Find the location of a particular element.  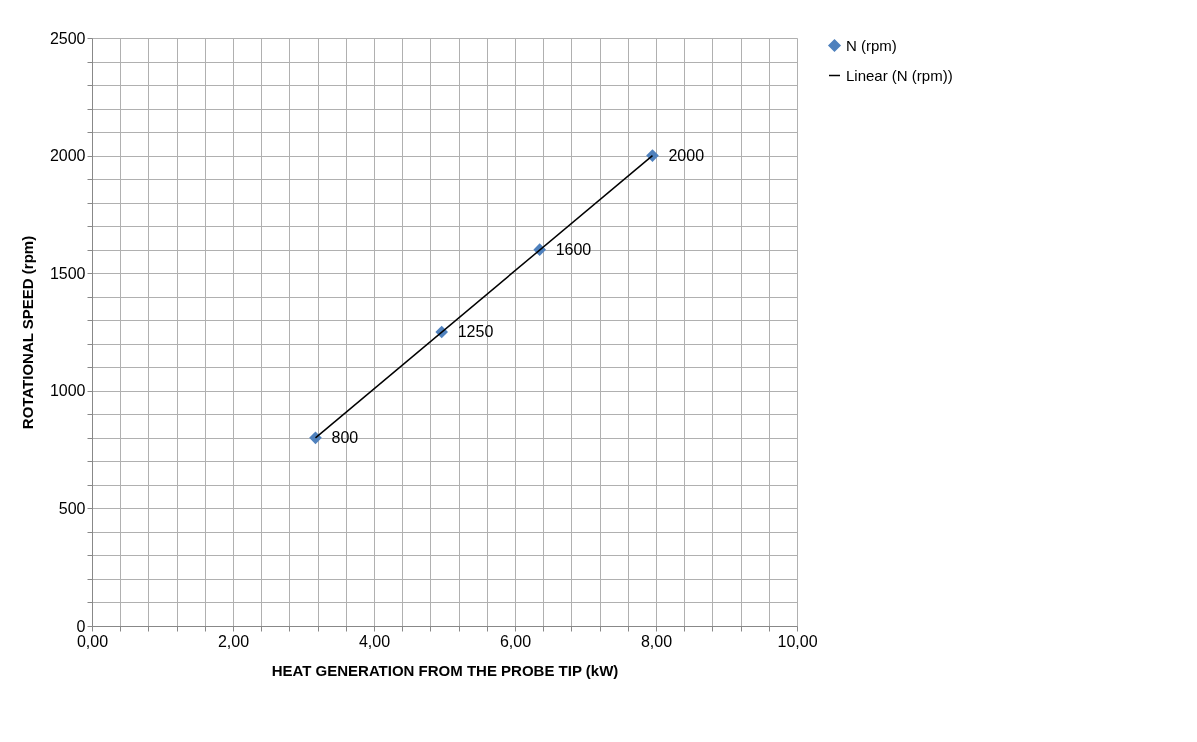

y-tick-label: 500 is located at coordinates (72, 508).